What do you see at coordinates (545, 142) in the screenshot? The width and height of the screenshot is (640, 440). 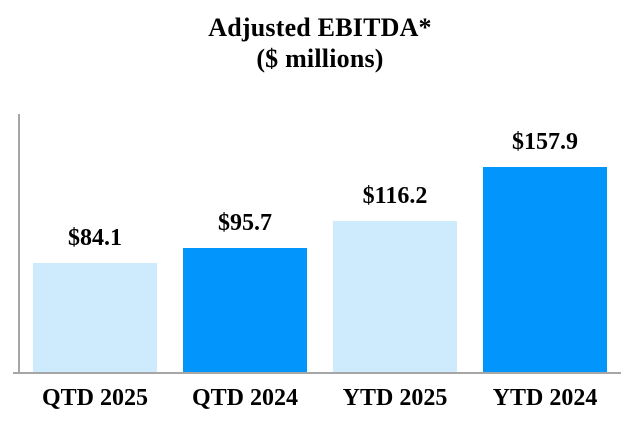 I see `bar-value-label-ytd-2024: $157.9` at bounding box center [545, 142].